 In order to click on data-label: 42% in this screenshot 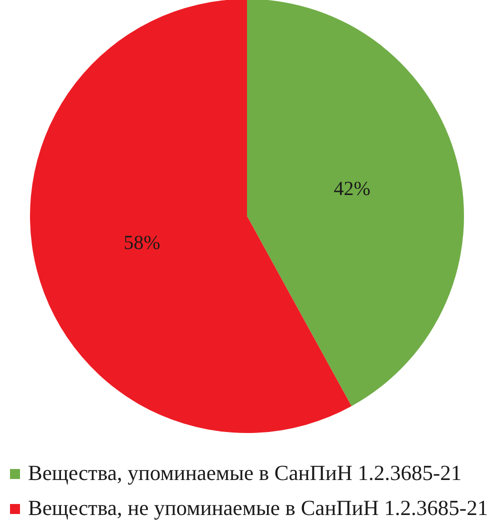, I will do `click(352, 189)`.